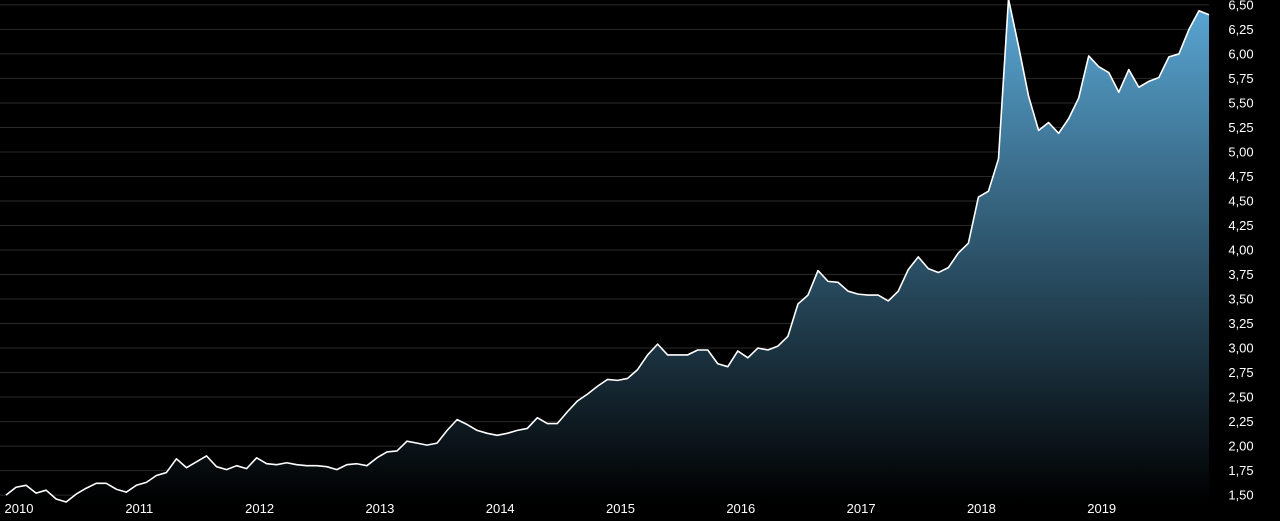 This screenshot has width=1280, height=521. I want to click on y-tick-label: 1,50, so click(1240, 495).